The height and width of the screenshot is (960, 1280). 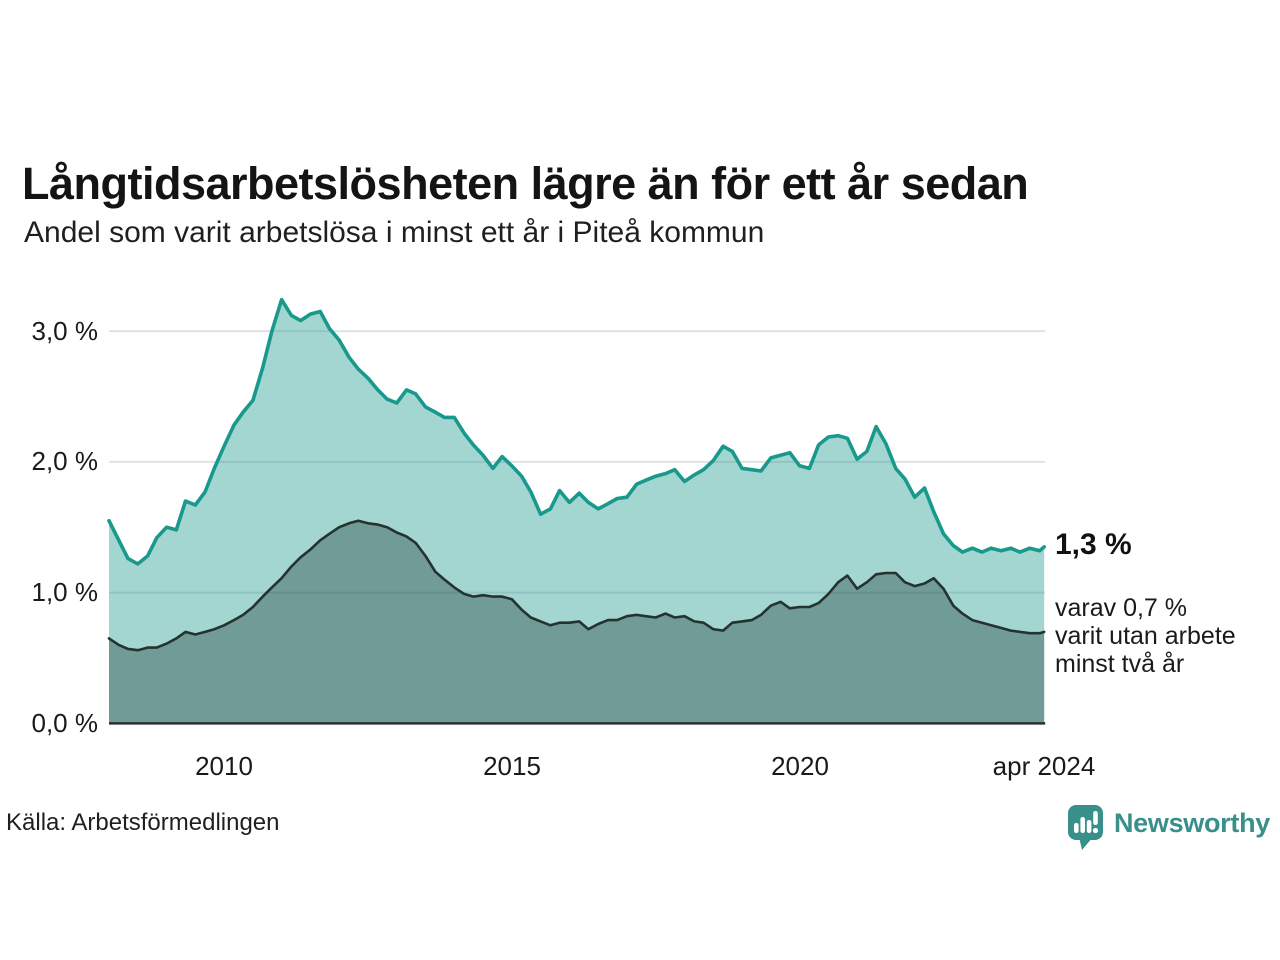 What do you see at coordinates (1145, 636) in the screenshot?
I see `note-line-2: varit utan arbete` at bounding box center [1145, 636].